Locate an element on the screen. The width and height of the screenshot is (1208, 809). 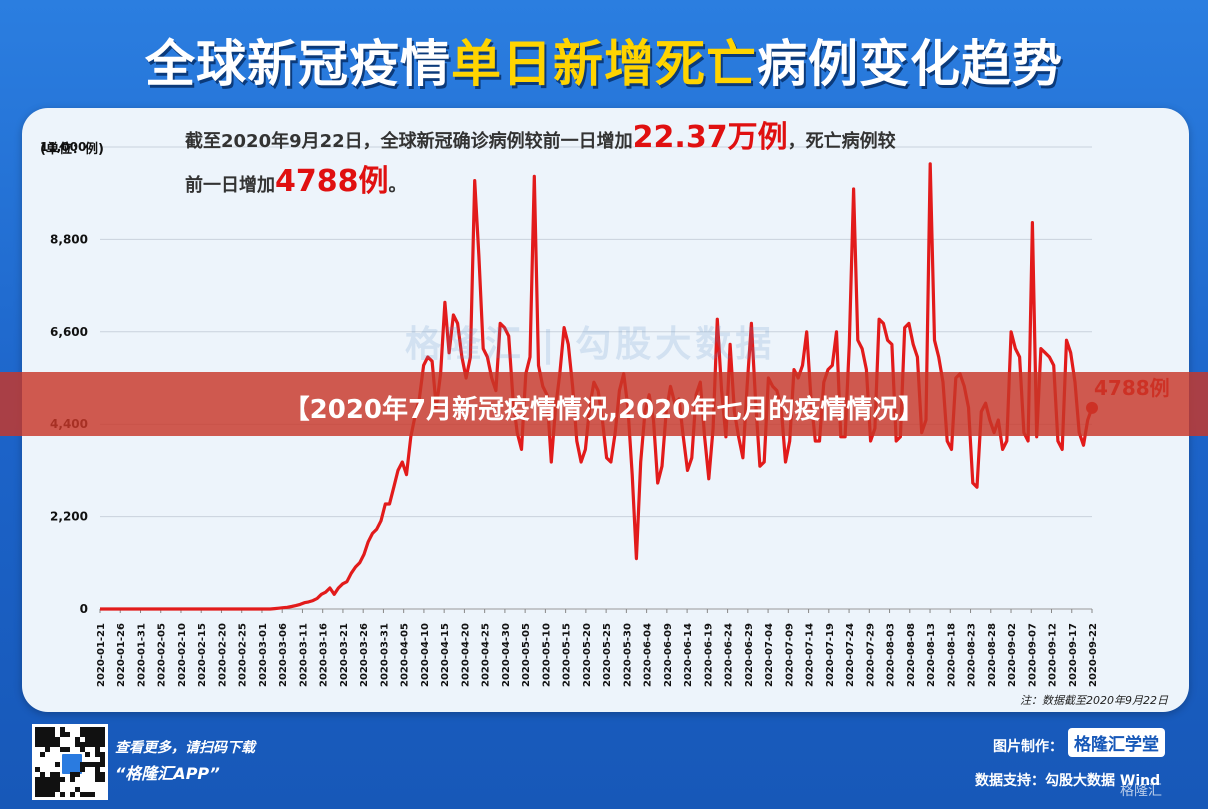
x-tick-label: 2020-09-07 is located at coordinates (1032, 655).